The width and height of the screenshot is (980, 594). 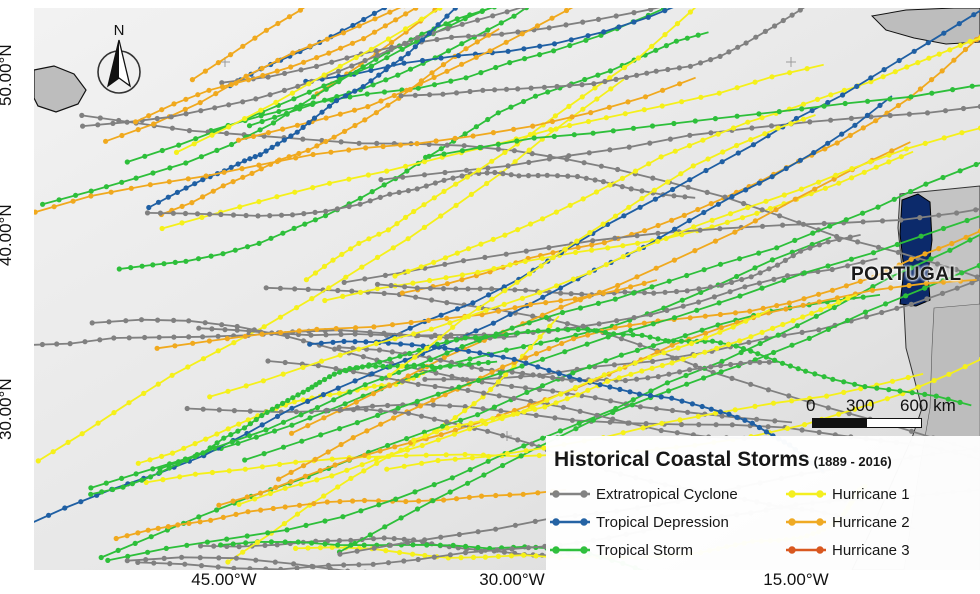 What do you see at coordinates (294, 428) in the screenshot?
I see `storm-track-tropical-storm` at bounding box center [294, 428].